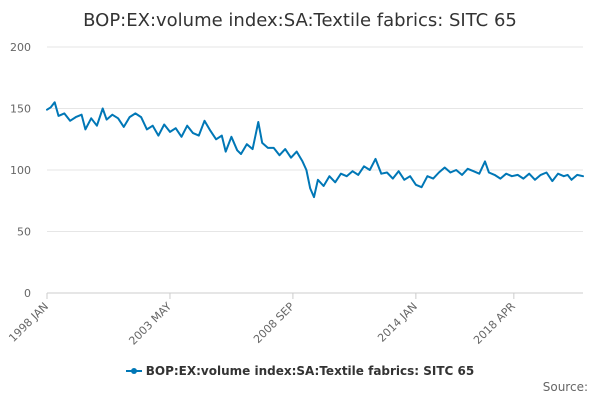  Describe the element at coordinates (20, 47) in the screenshot. I see `y-tick-label: 200` at that location.